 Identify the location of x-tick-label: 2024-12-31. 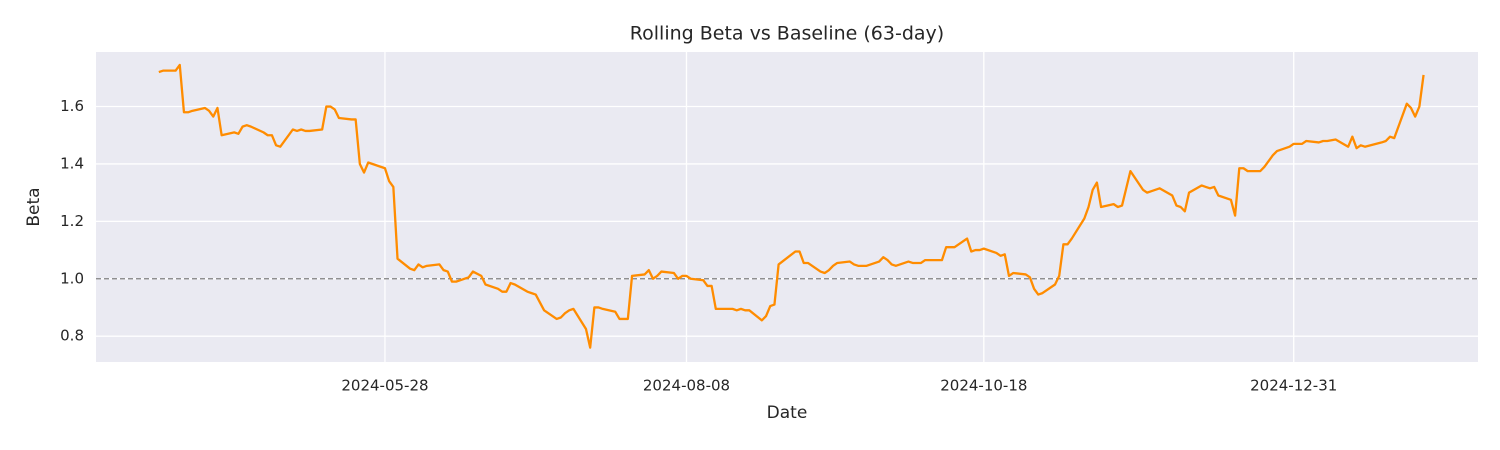
(1293, 386).